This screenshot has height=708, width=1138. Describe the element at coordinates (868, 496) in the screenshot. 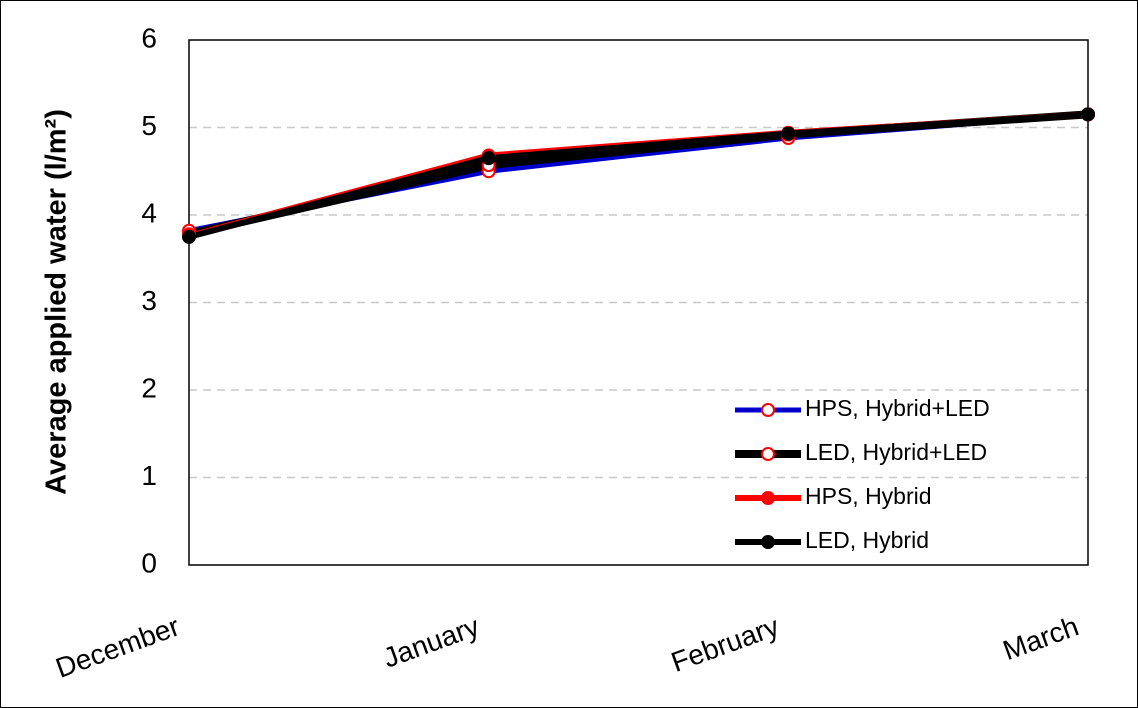

I see `legend-label: HPS, Hybrid` at that location.